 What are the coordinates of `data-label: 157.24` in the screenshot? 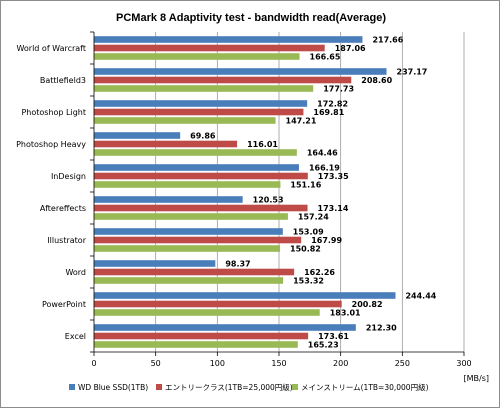 It's located at (313, 217).